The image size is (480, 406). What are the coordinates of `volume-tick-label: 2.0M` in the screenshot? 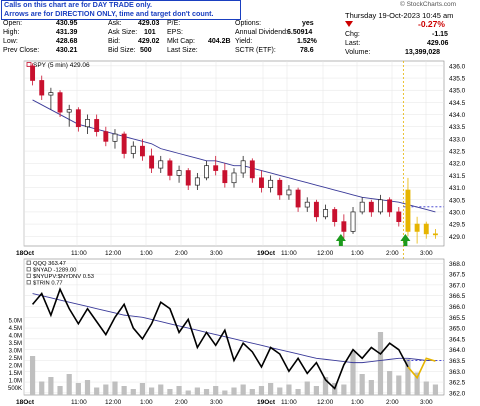 It's located at (15, 367).